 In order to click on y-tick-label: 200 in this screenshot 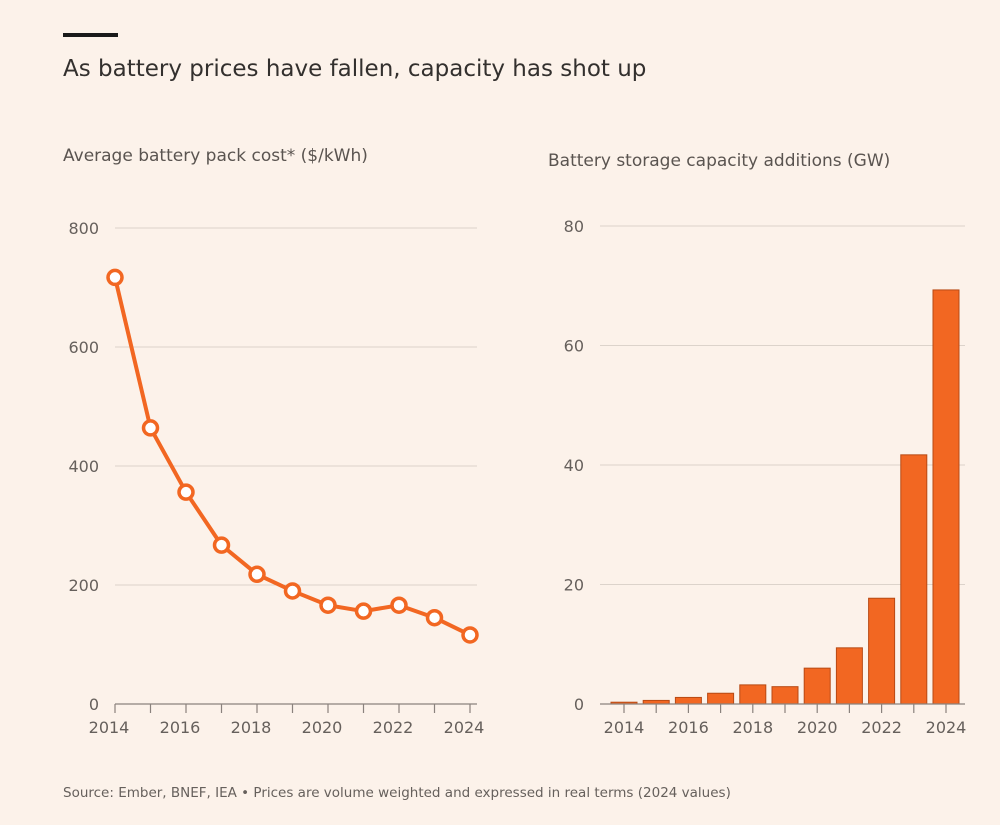, I will do `click(83, 585)`.